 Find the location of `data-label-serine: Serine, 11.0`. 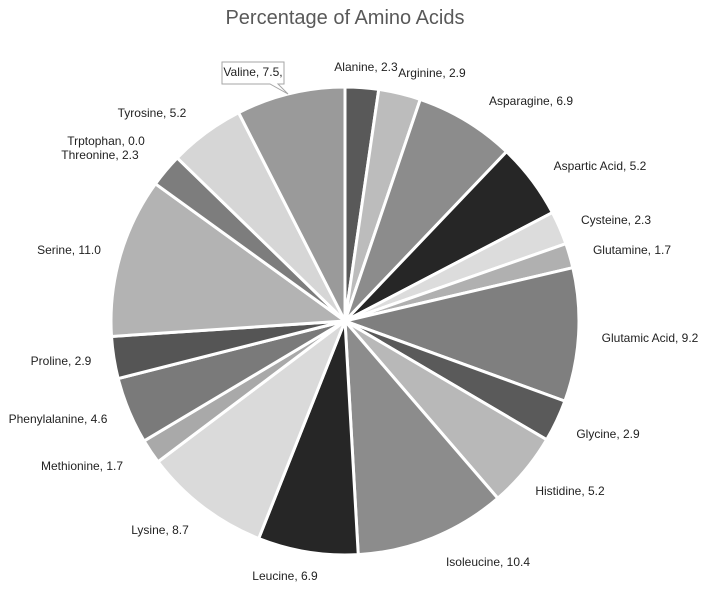

data-label-serine: Serine, 11.0 is located at coordinates (69, 250).